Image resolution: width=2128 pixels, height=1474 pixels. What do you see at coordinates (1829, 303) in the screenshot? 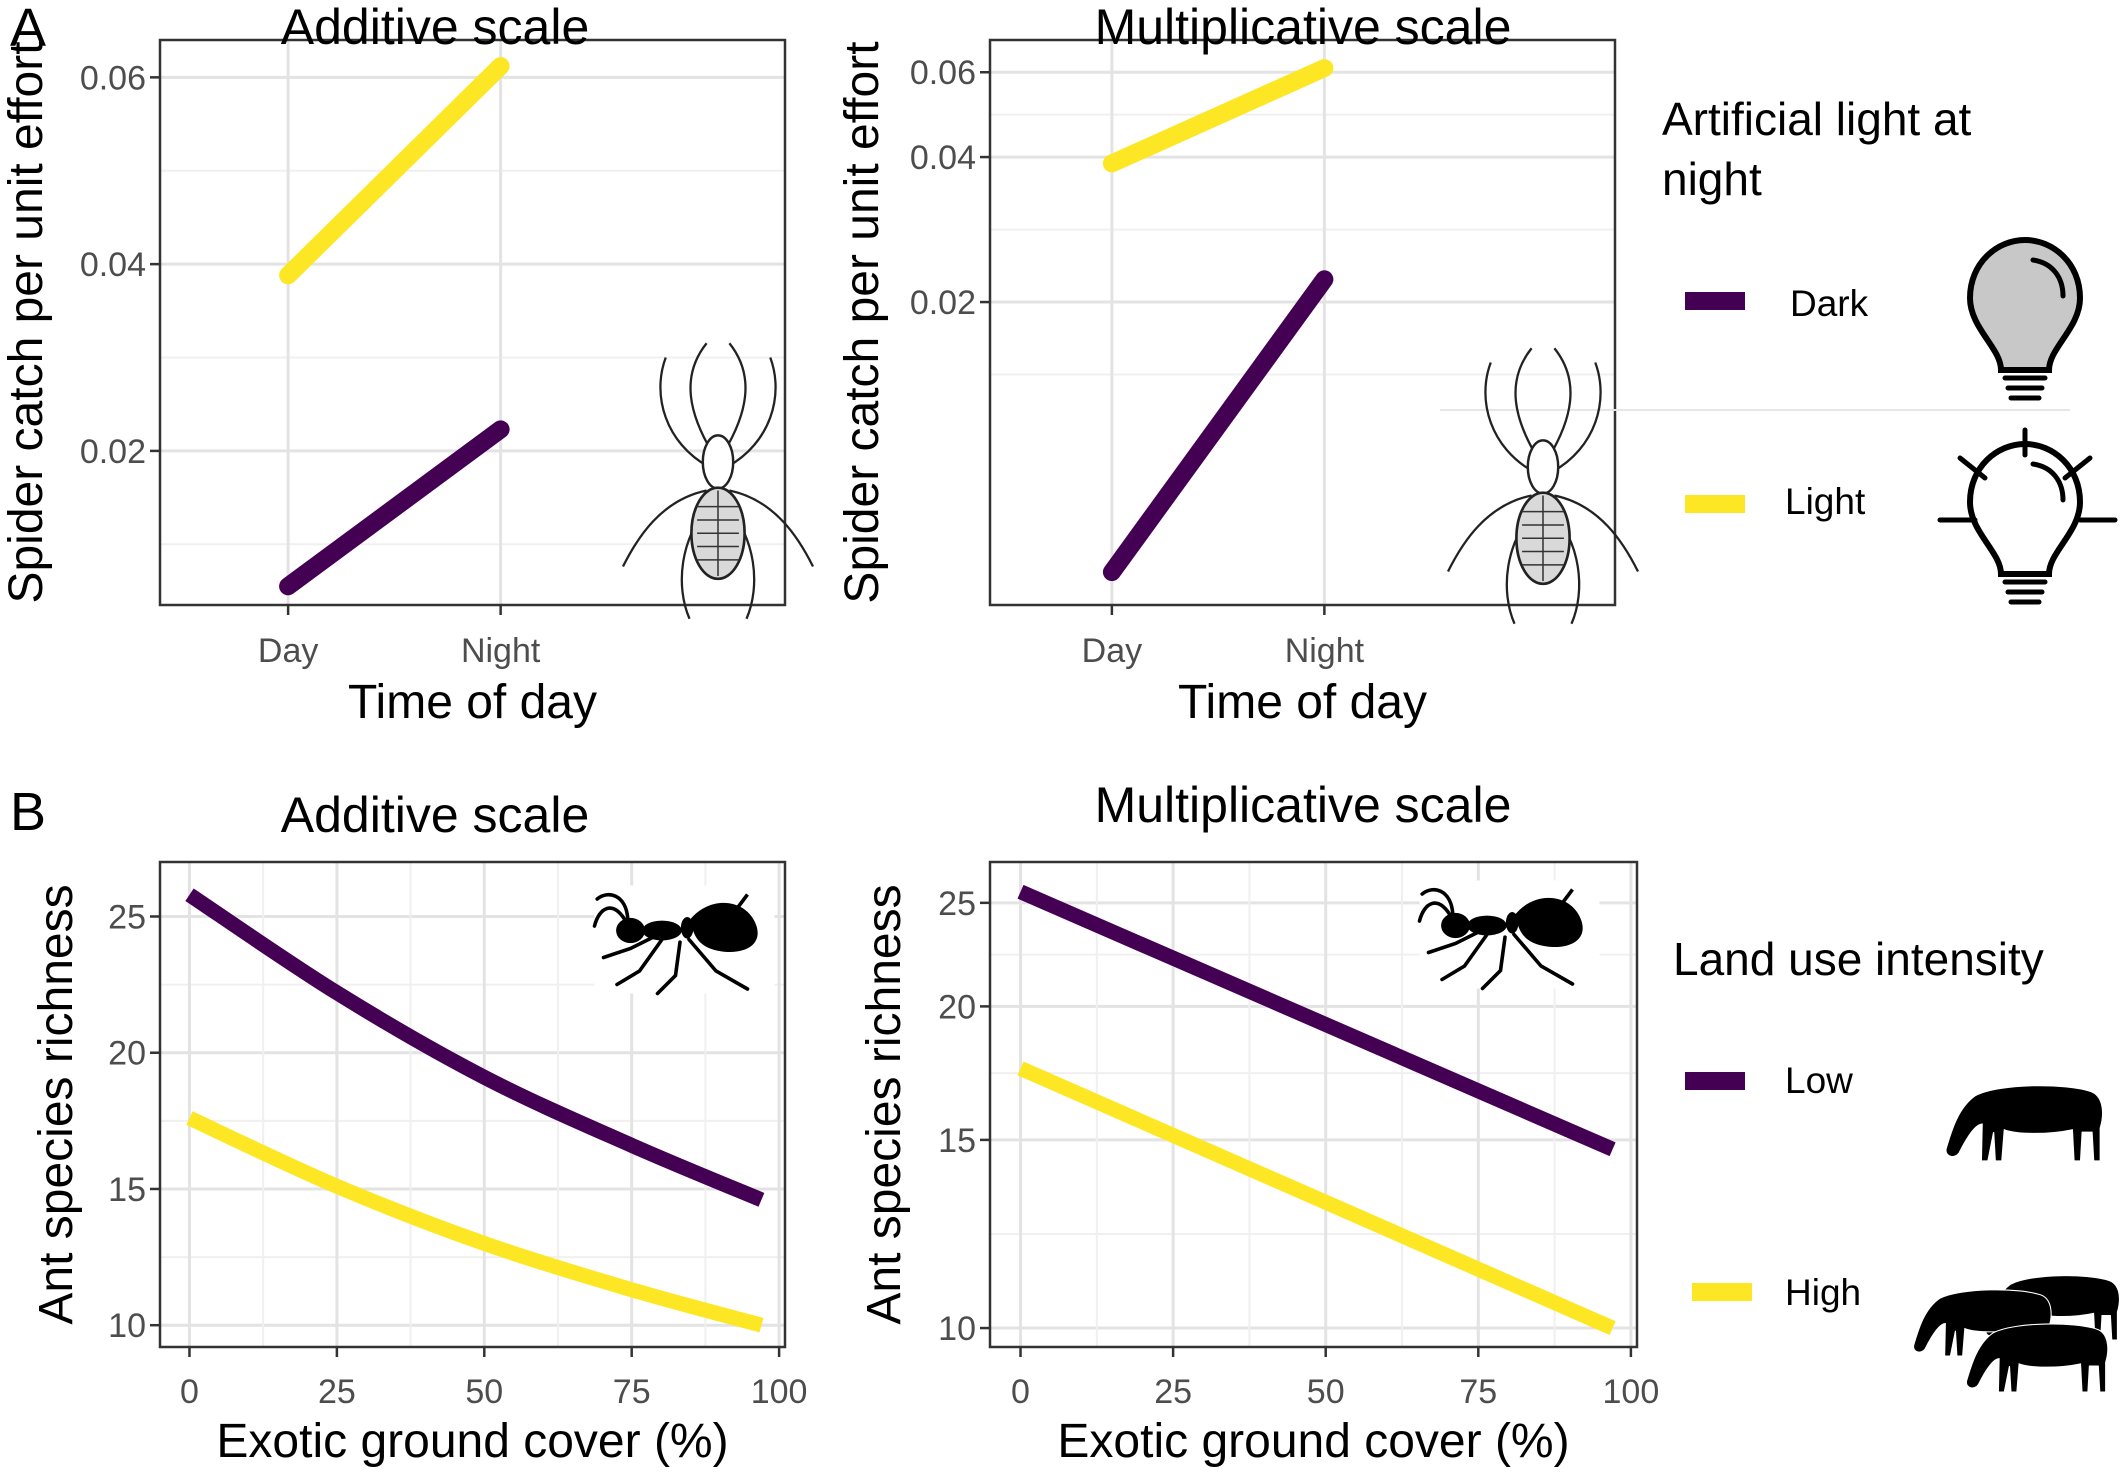
I see `legend-label-dark: Dark` at bounding box center [1829, 303].